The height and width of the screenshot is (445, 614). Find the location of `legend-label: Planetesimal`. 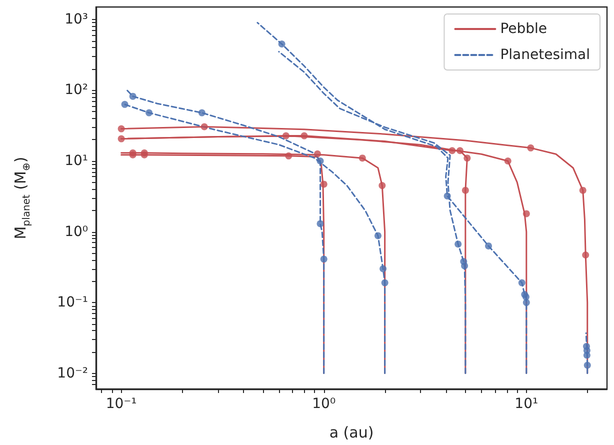

legend-label: Planetesimal is located at coordinates (545, 55).